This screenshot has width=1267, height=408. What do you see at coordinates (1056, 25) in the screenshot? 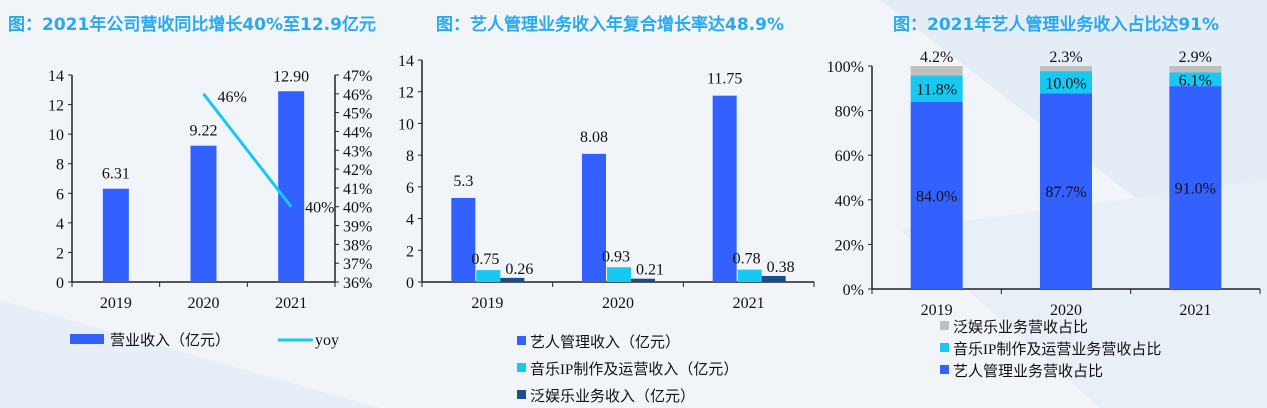
I see `chart3-title: 图：2021年艺人管理业务收入占比达91%` at bounding box center [1056, 25].